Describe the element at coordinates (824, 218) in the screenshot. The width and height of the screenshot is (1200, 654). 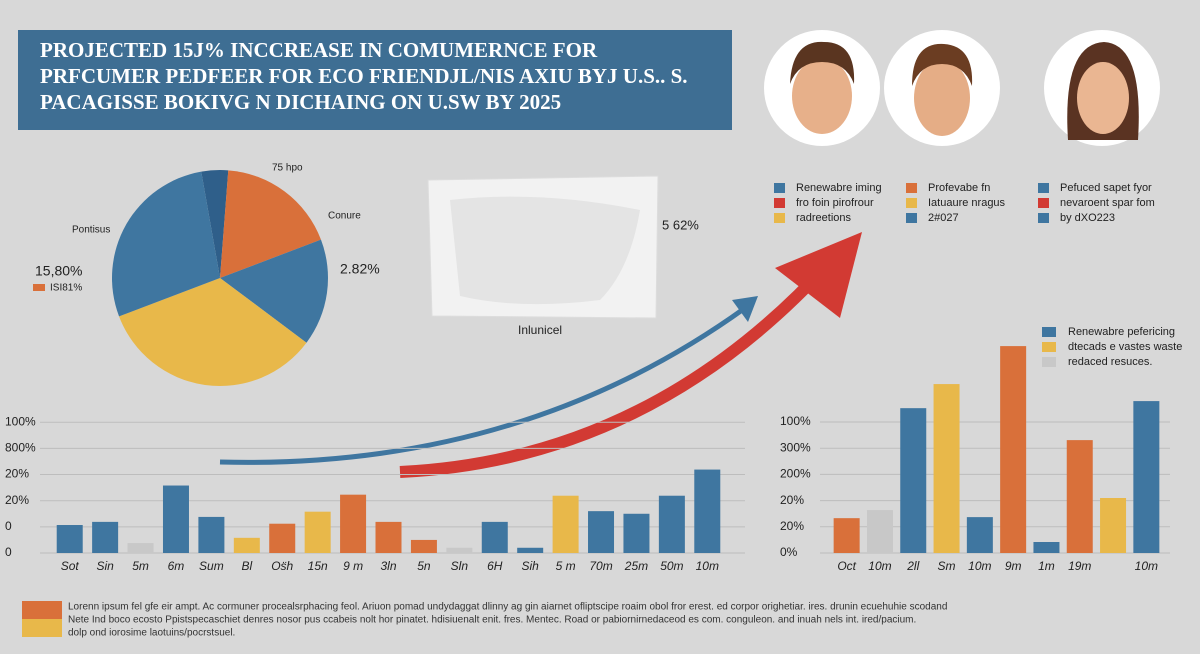
I see `legend-label: radreetions` at that location.